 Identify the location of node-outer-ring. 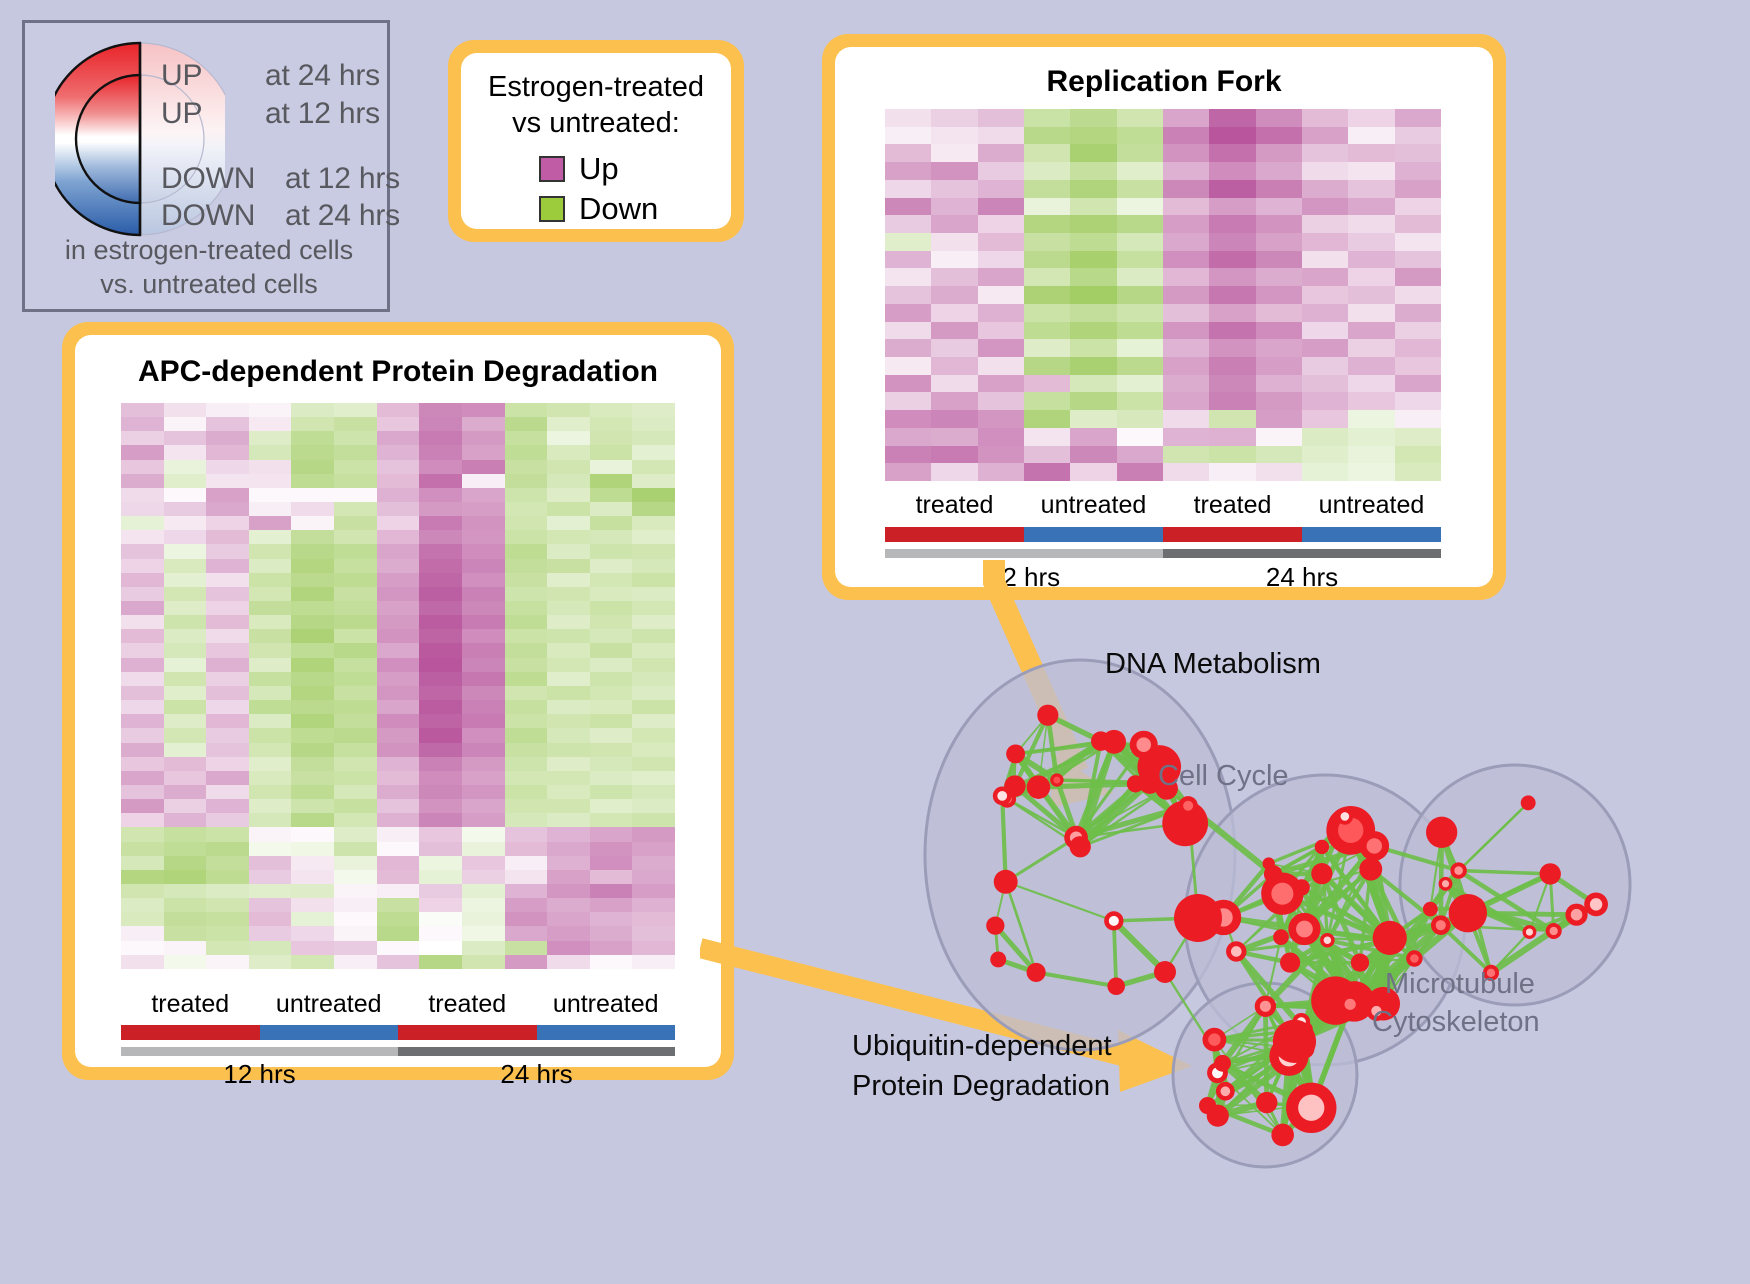
(1321, 873).